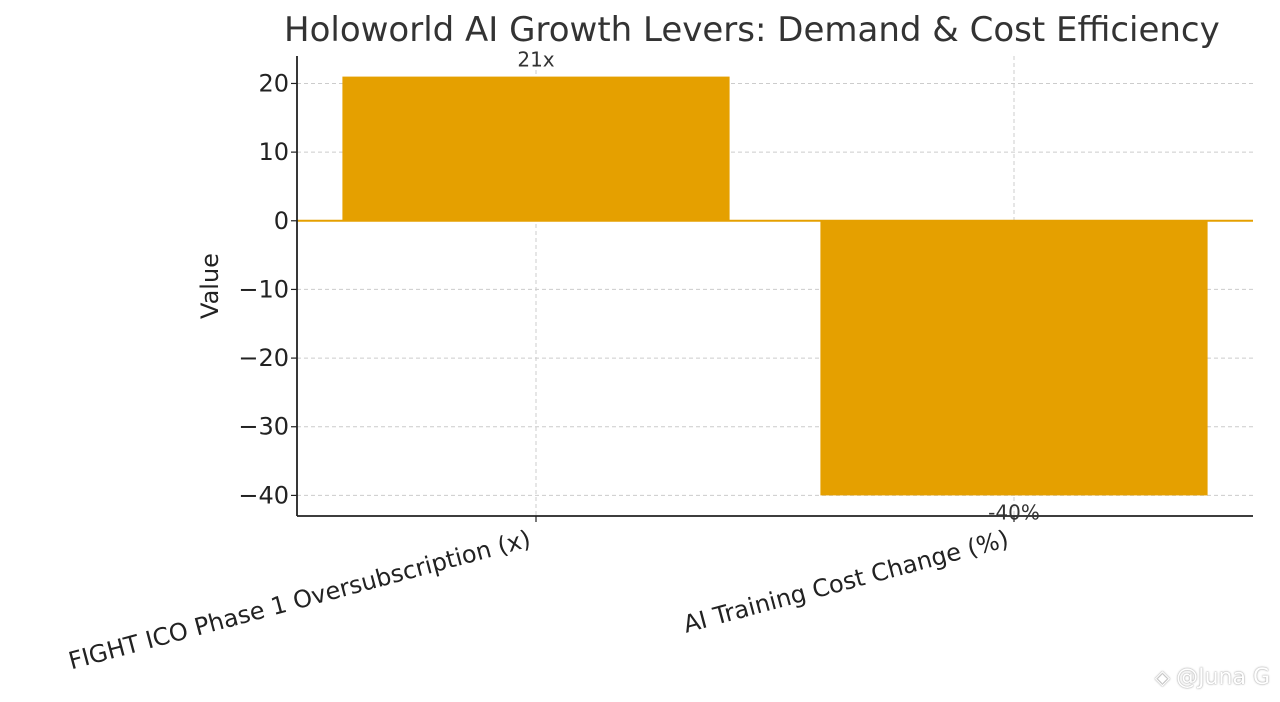  I want to click on binance-square-logo-icon: ◈, so click(1162, 677).